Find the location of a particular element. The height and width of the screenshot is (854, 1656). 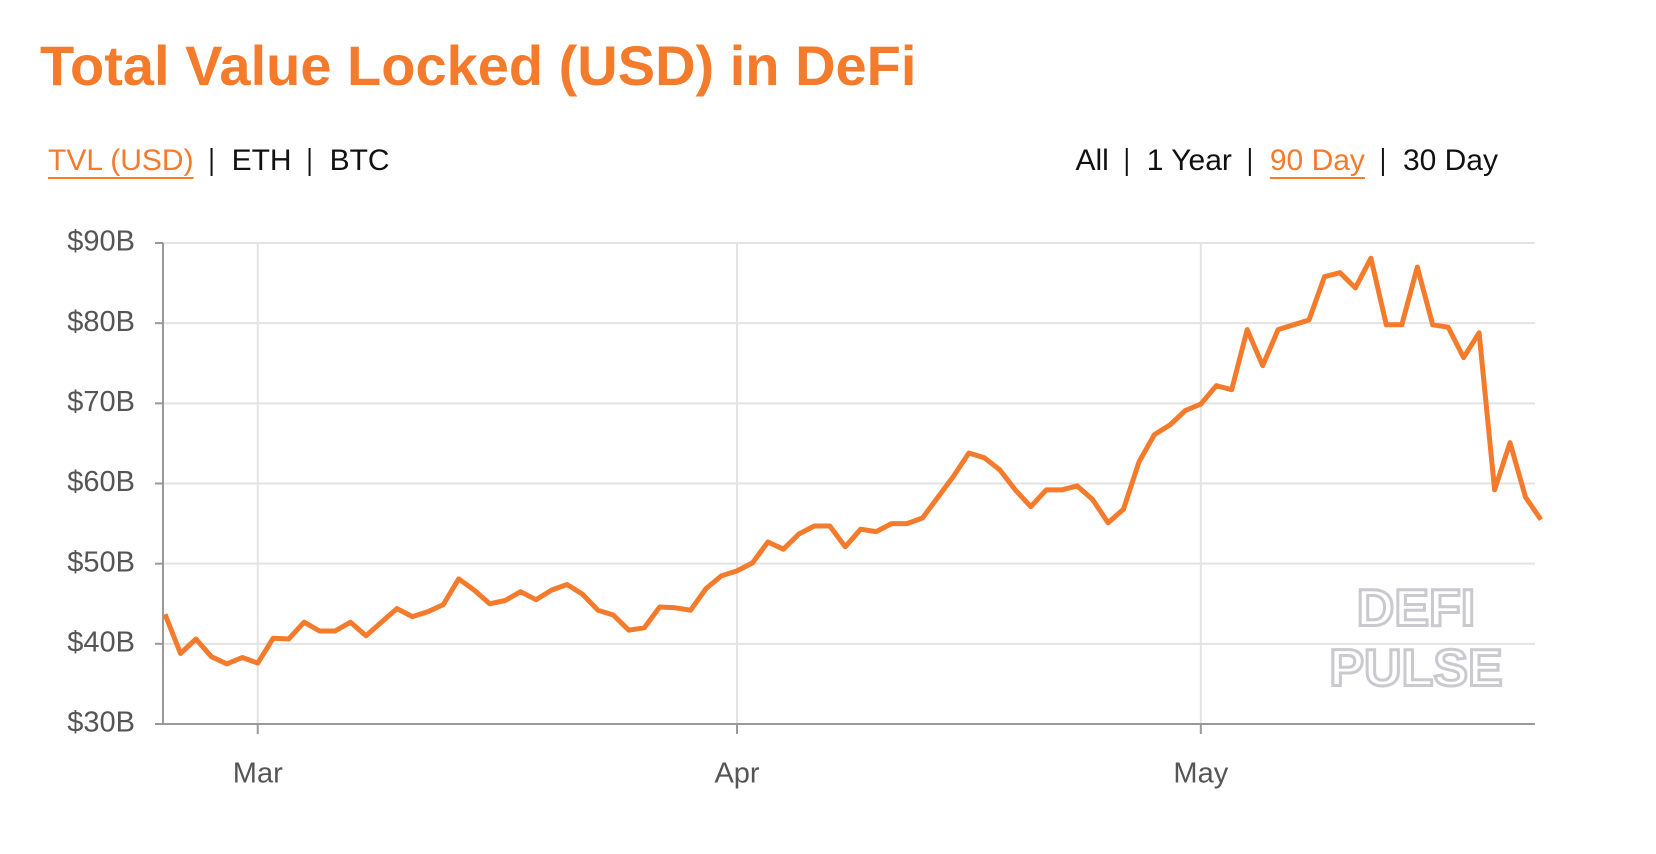

y-tick-label: $60B is located at coordinates (101, 482).